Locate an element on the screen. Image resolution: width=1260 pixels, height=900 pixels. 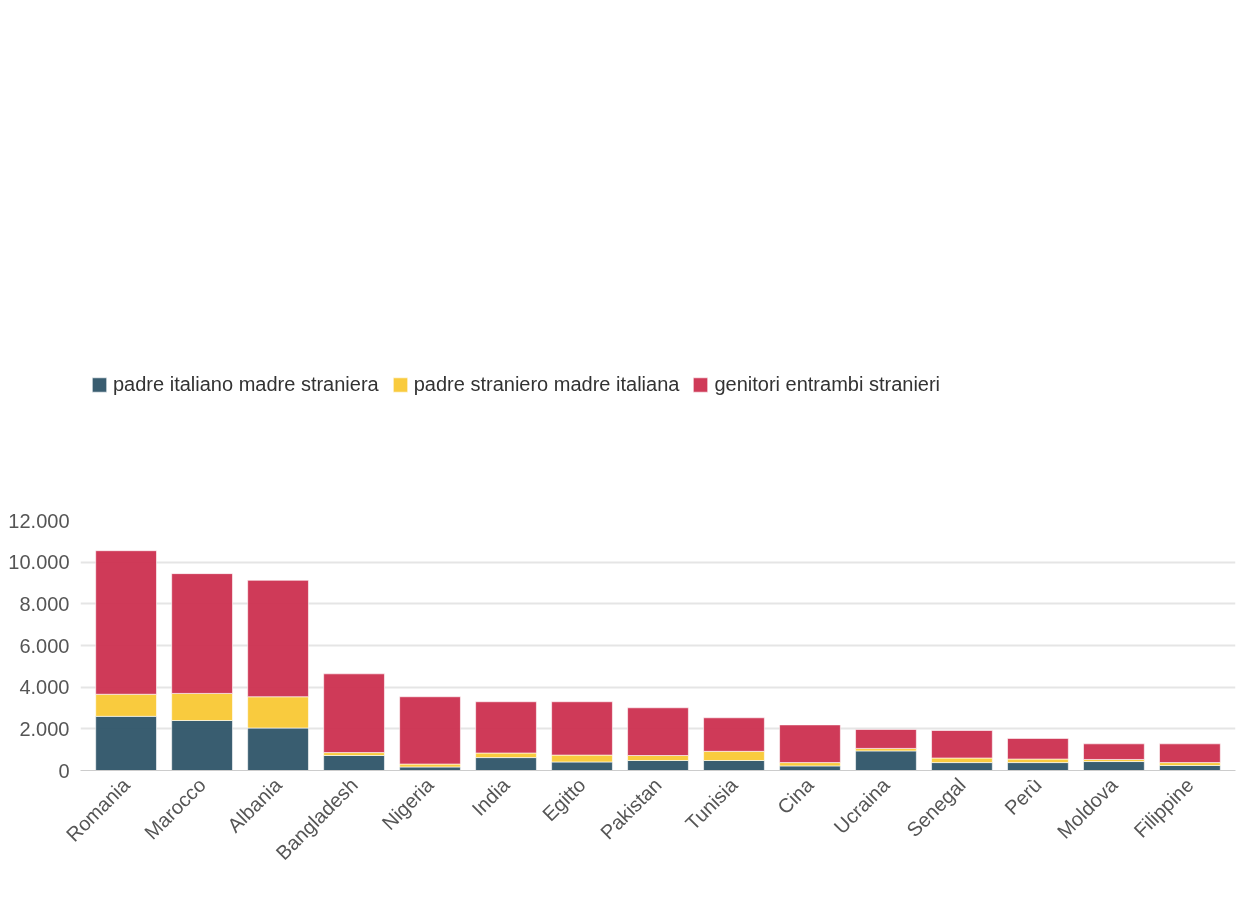
y-tick-label: 0 is located at coordinates (64, 770).